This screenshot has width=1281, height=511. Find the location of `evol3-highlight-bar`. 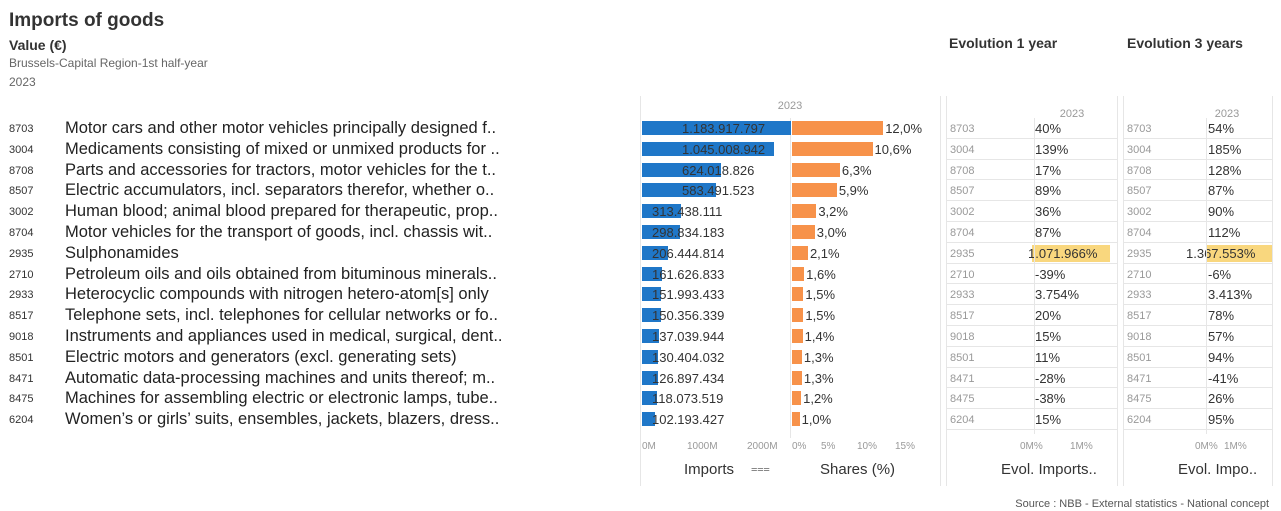

evol3-highlight-bar is located at coordinates (1239, 253).